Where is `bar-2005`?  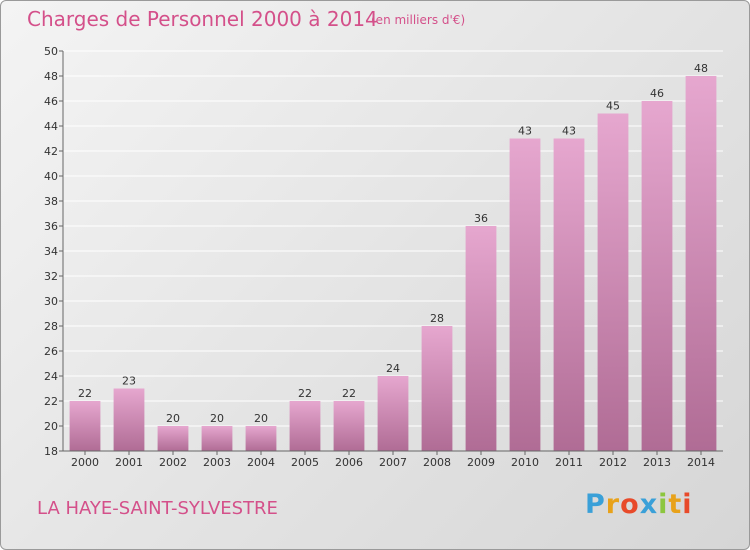
bar-2005 is located at coordinates (305, 426).